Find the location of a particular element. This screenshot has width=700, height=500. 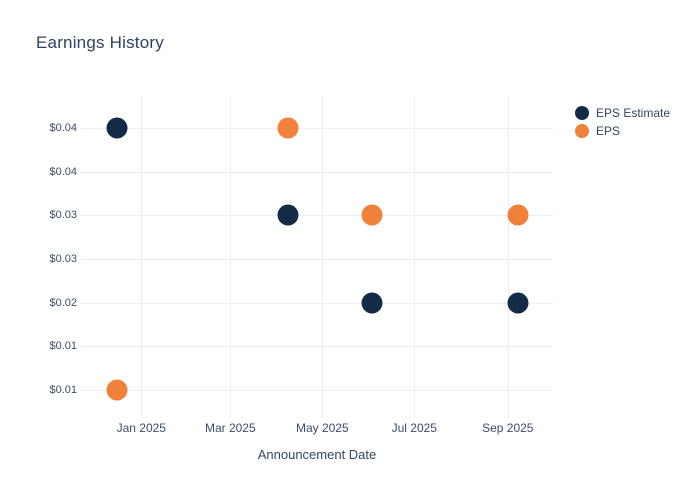

legend-label: EPS is located at coordinates (608, 131).